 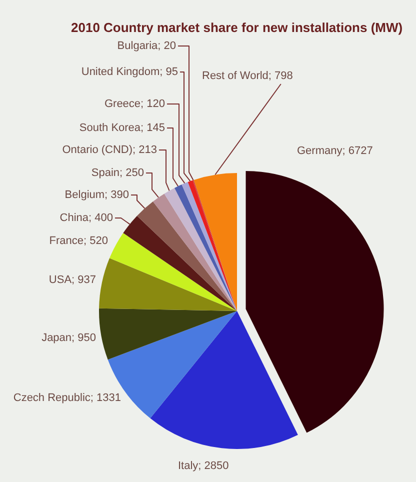 What do you see at coordinates (280, 76) in the screenshot?
I see `data-label: ; 798` at bounding box center [280, 76].